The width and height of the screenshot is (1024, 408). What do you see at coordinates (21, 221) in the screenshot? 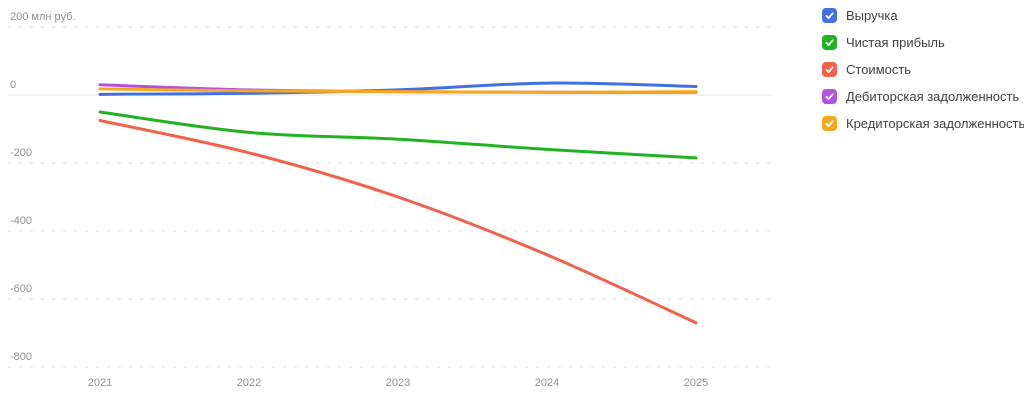
I see `y-tick-label: -400` at bounding box center [21, 221].